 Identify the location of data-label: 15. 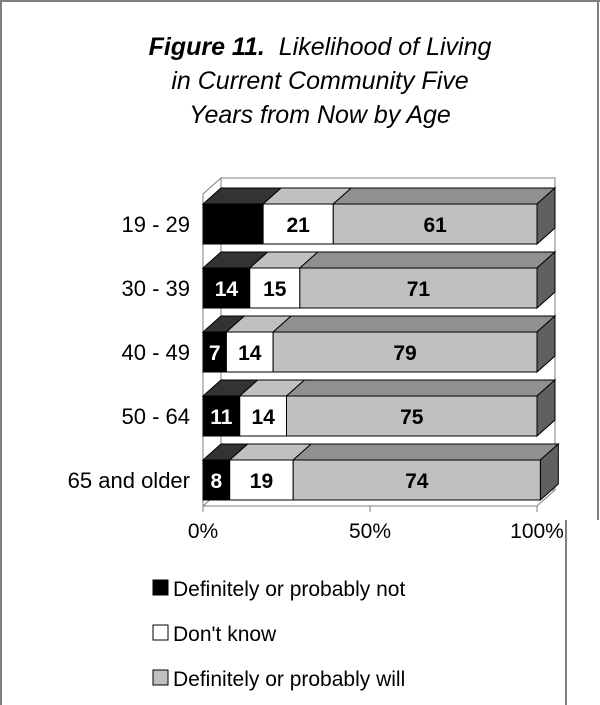
(275, 289).